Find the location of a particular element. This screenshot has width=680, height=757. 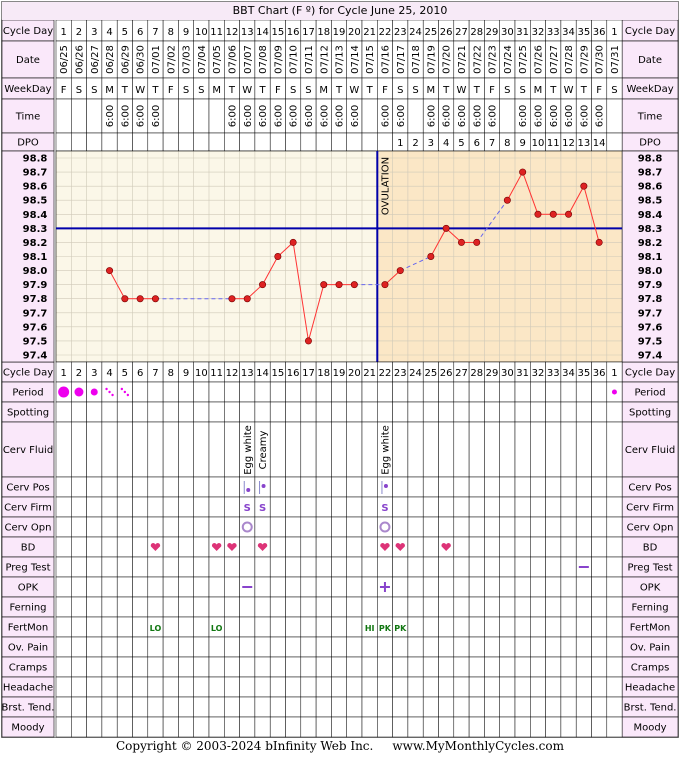

date-label: 07/14 is located at coordinates (355, 59).